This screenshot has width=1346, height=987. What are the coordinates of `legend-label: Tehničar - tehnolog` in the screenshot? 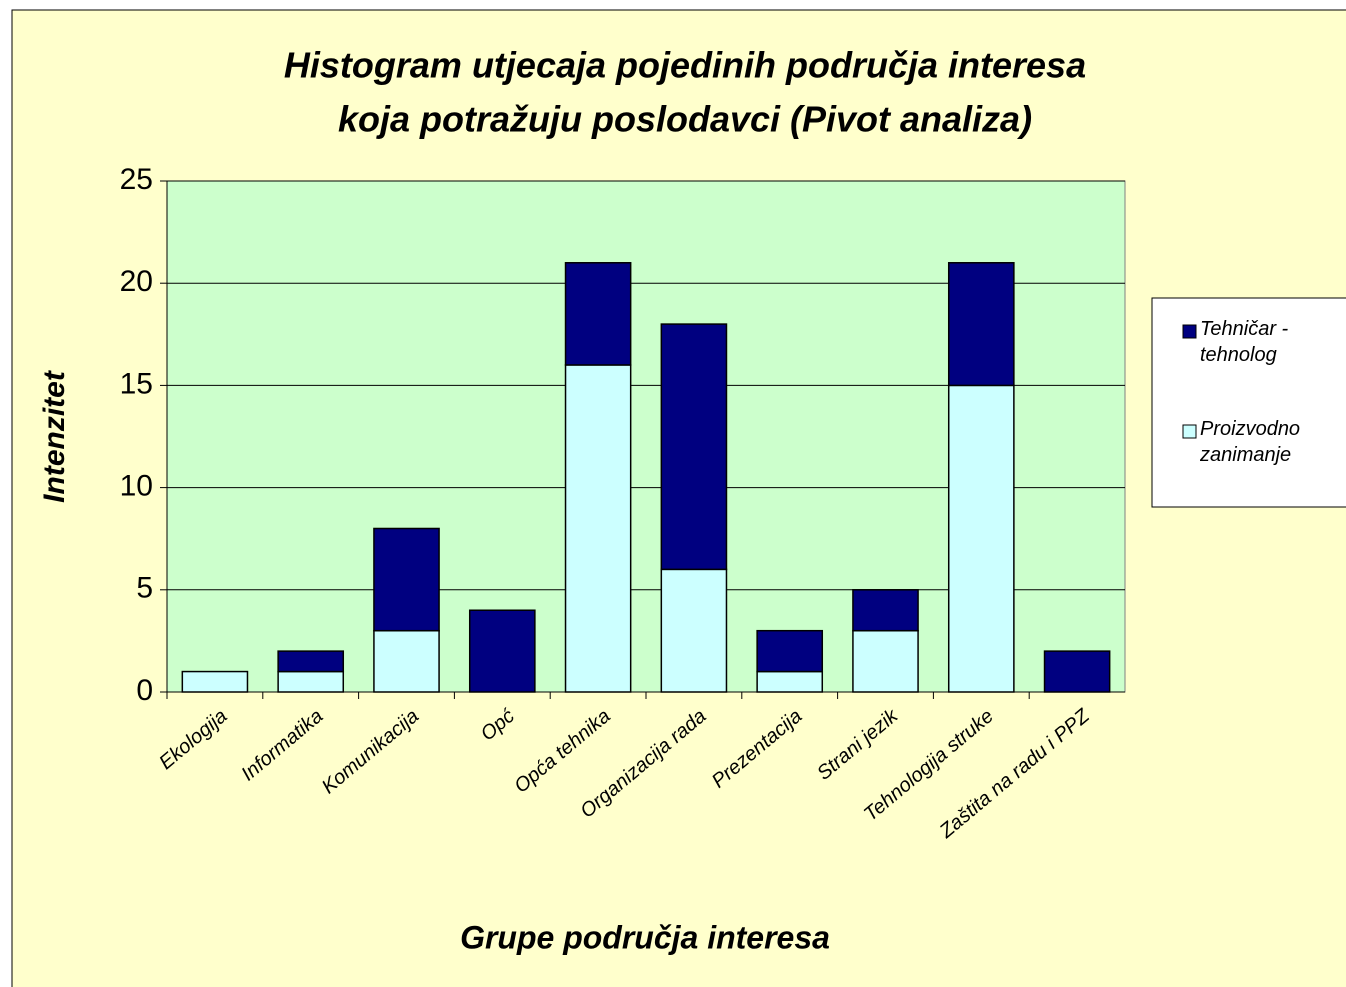 It's located at (1244, 342).